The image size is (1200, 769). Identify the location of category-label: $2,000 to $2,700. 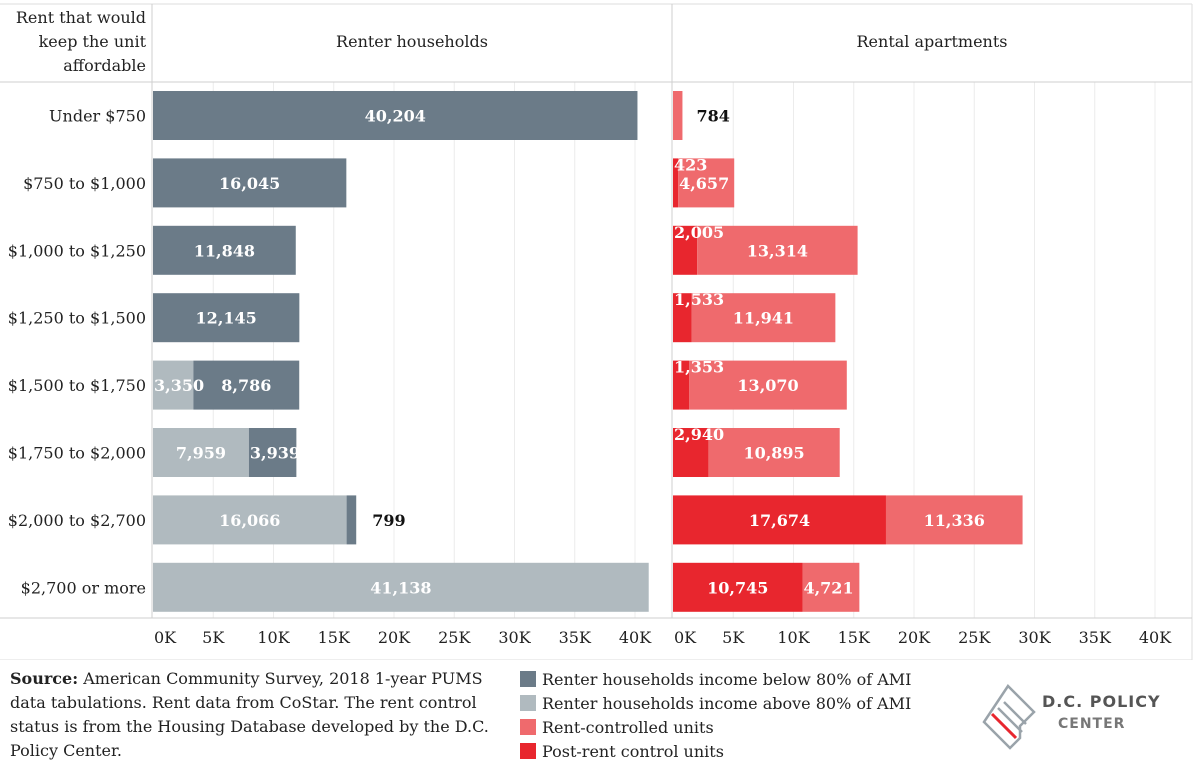
(77, 520).